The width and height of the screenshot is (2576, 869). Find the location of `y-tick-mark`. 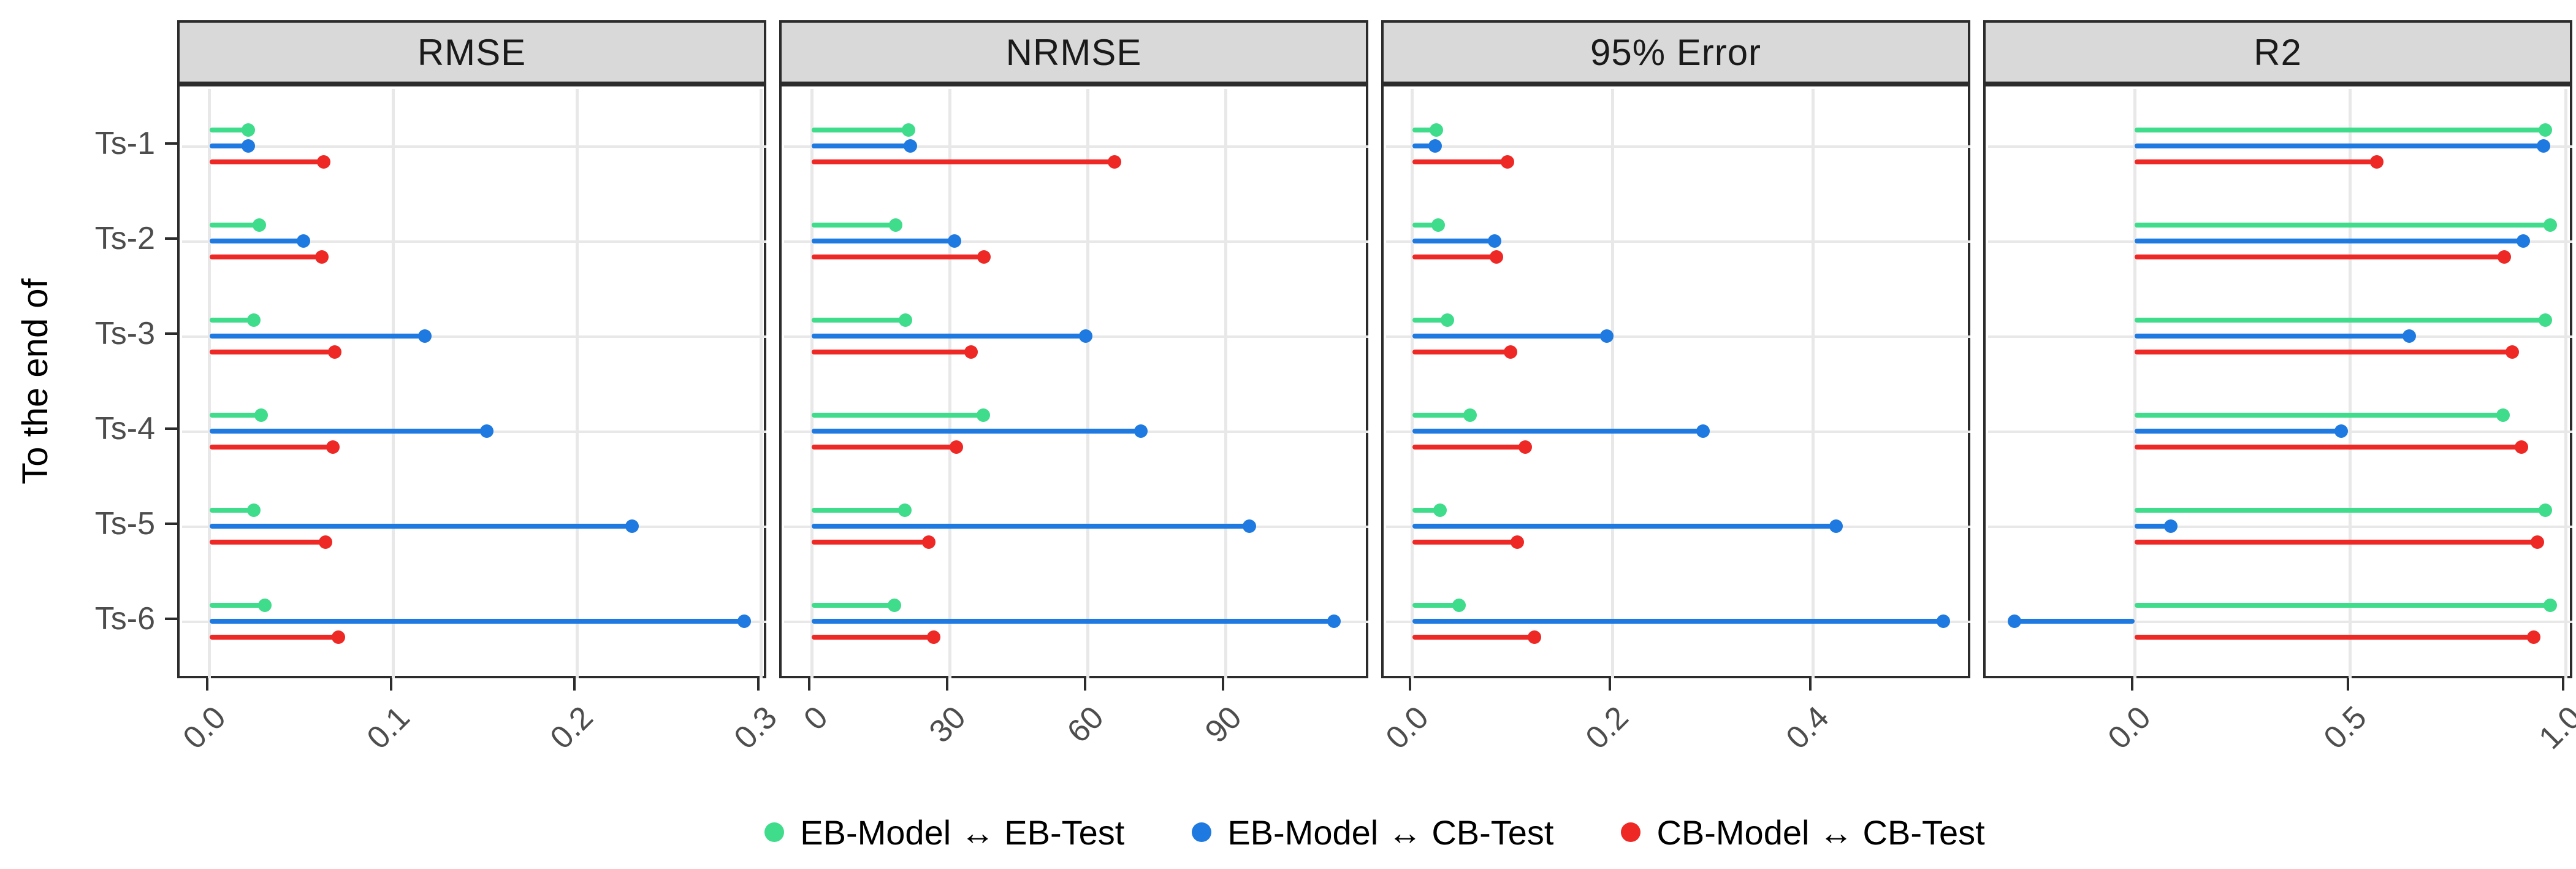

y-tick-mark is located at coordinates (171, 524).